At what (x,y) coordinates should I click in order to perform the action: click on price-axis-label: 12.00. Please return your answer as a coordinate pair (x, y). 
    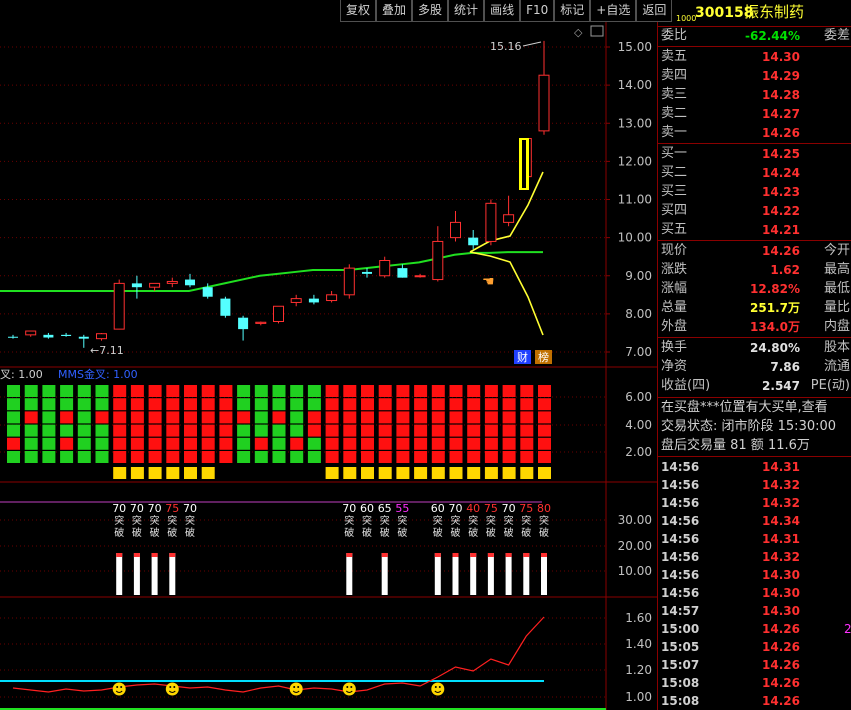
    Looking at the image, I should click on (635, 161).